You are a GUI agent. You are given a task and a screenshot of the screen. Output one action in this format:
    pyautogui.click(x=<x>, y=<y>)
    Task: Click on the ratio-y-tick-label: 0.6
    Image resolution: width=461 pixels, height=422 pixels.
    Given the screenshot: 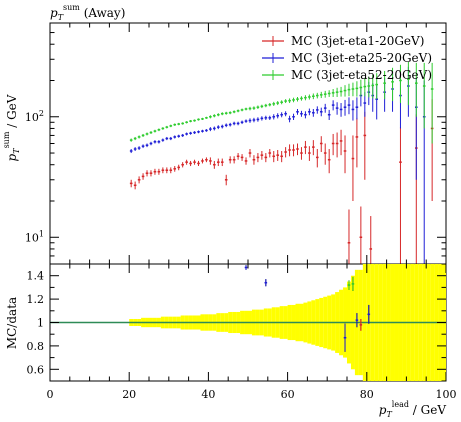 What is the action you would take?
    pyautogui.click(x=36, y=369)
    